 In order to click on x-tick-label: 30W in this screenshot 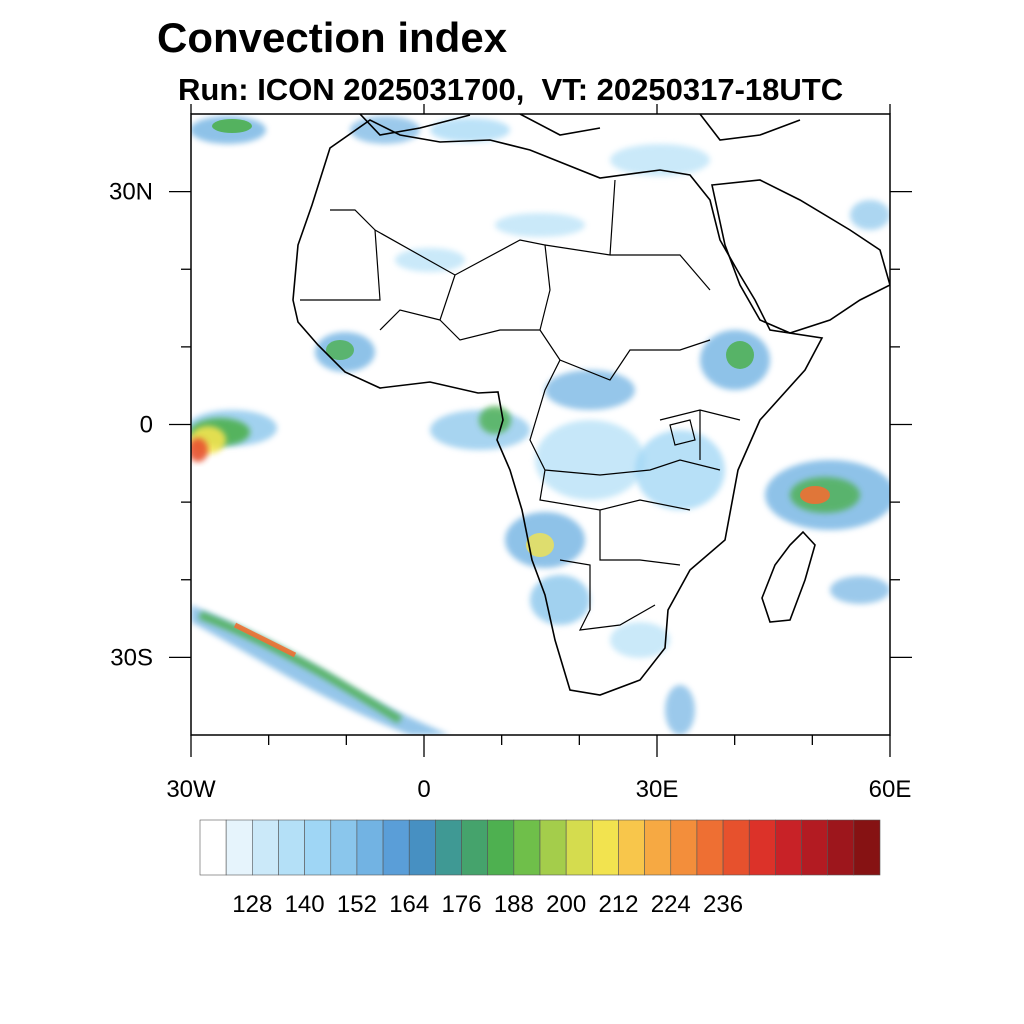, I will do `click(191, 789)`.